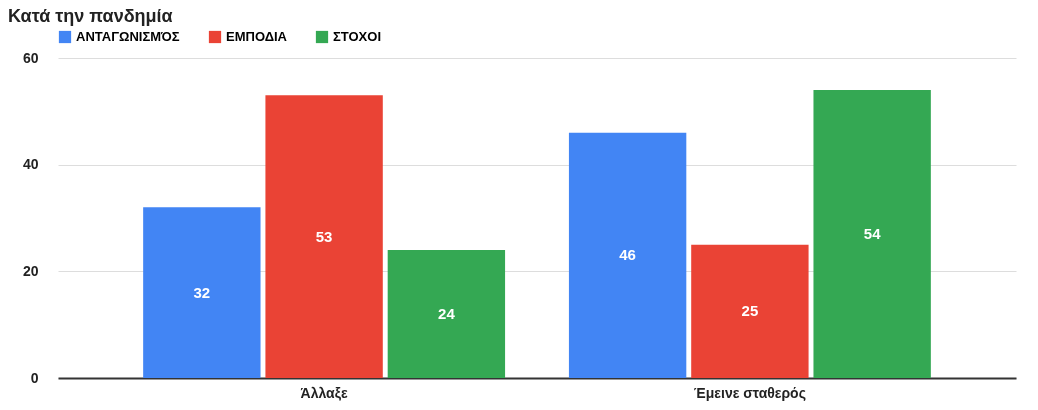  Describe the element at coordinates (749, 392) in the screenshot. I see `x-tick-label: Έμεινε σταθερός` at that location.